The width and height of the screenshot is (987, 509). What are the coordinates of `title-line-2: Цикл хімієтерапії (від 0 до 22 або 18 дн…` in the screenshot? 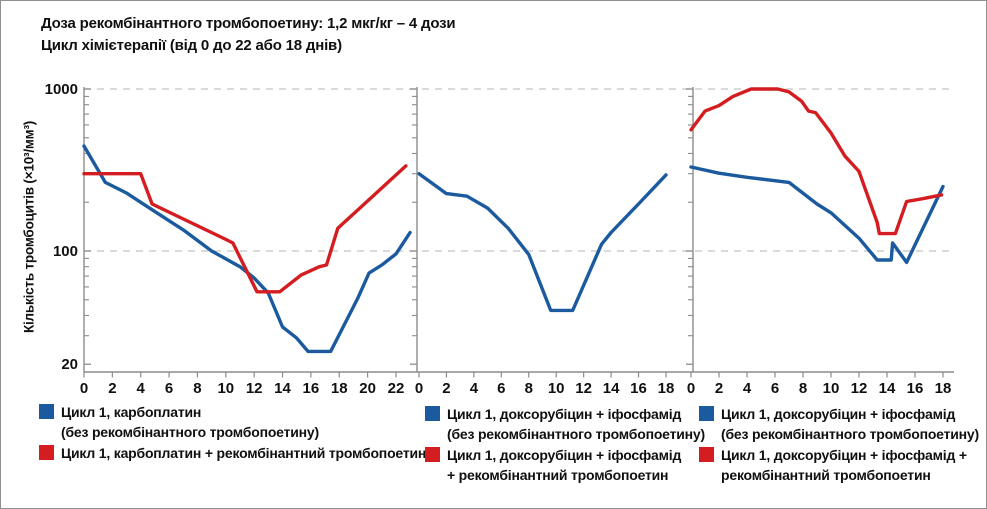 It's located at (191, 45).